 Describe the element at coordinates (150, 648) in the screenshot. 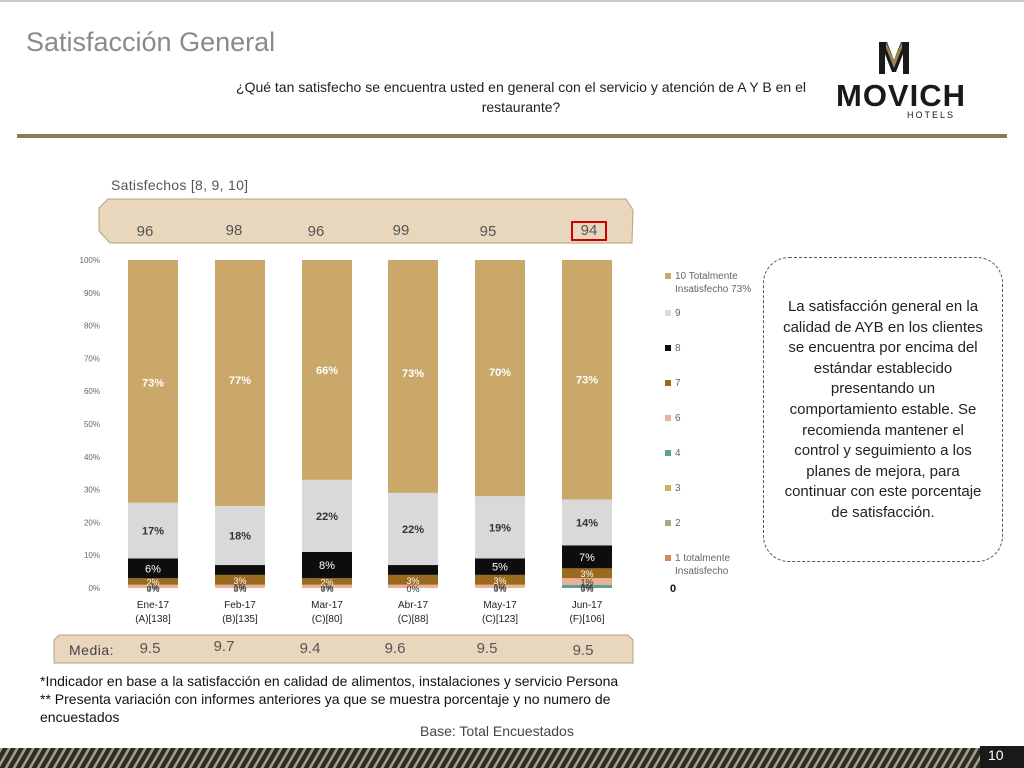

I see `media-value-ene: 9.5` at that location.